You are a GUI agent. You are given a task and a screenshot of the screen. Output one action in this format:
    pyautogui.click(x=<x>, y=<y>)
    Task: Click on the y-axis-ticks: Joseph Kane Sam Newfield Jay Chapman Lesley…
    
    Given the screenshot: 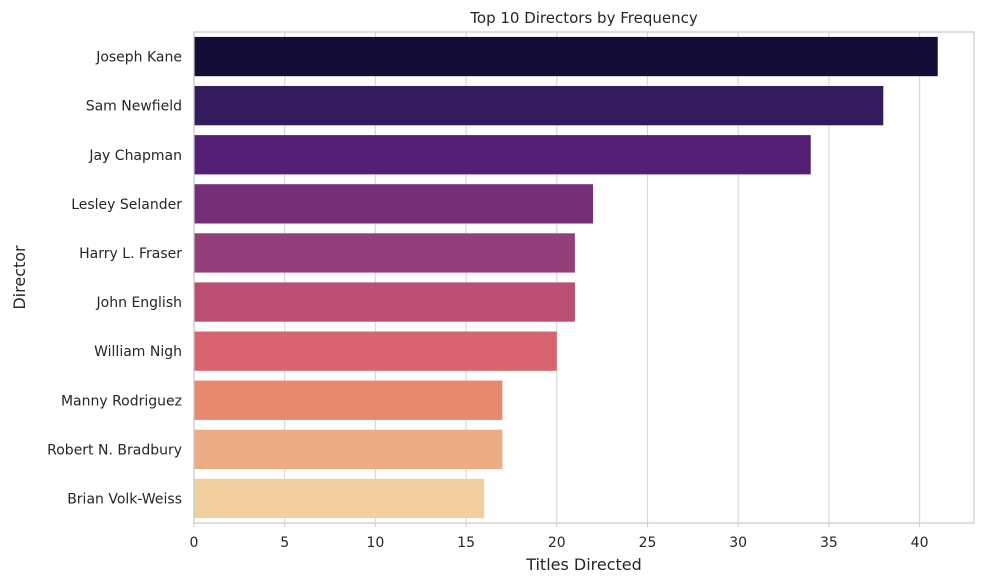 What is the action you would take?
    pyautogui.click(x=114, y=279)
    